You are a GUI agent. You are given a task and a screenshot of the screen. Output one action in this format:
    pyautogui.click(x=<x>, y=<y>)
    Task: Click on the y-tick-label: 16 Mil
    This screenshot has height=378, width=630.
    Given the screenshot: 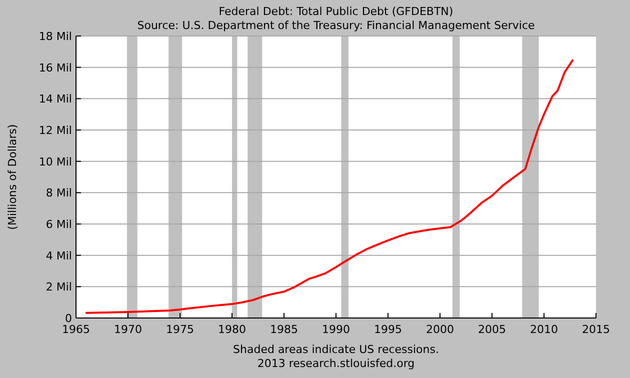 What is the action you would take?
    pyautogui.click(x=55, y=67)
    